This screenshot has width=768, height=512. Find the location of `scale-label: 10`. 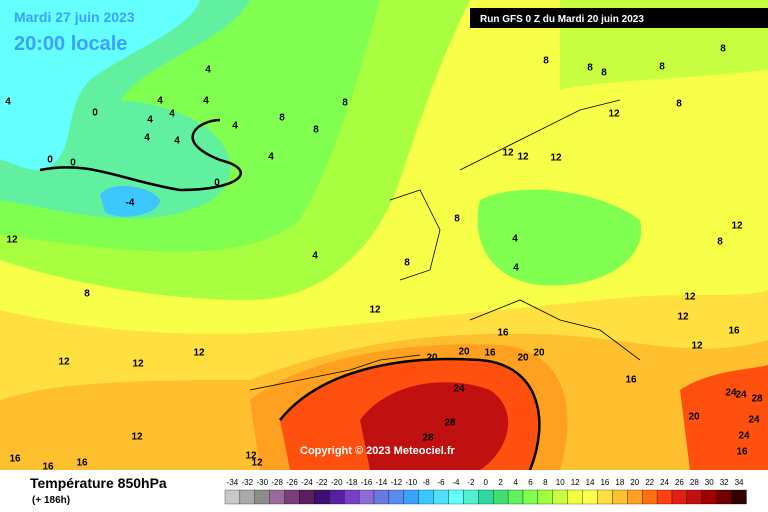

scale-label: 10 is located at coordinates (560, 482).